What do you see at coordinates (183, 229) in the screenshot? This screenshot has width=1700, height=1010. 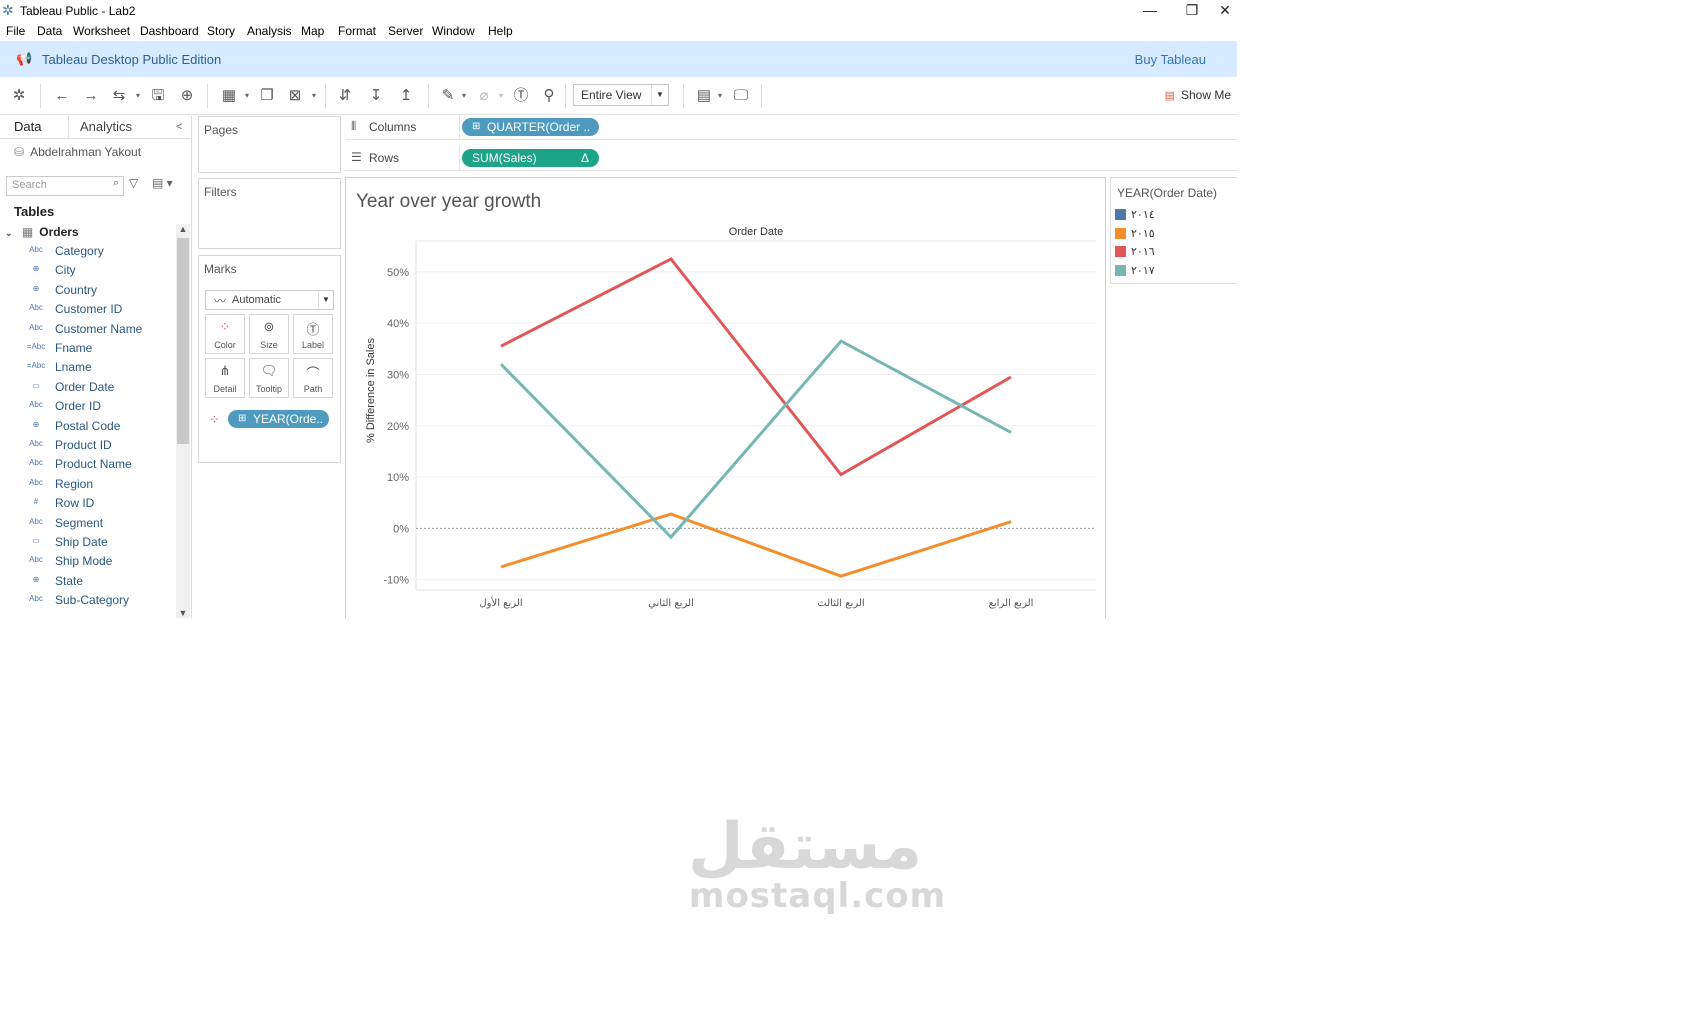 I see `scroll-up-icon: ▲` at bounding box center [183, 229].